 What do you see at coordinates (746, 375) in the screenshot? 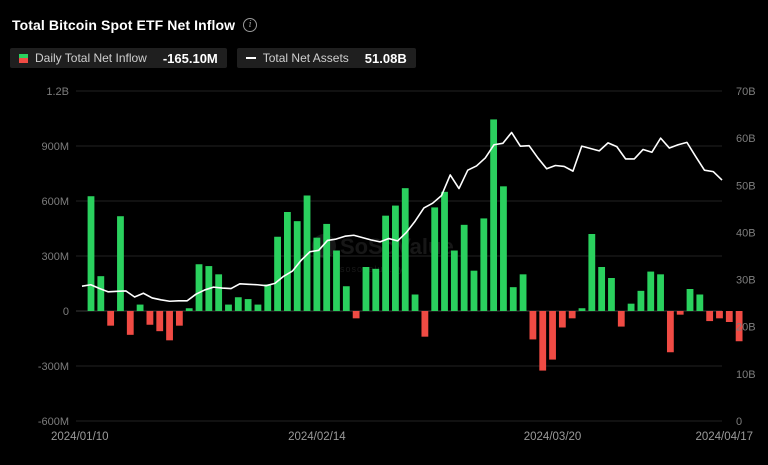
I see `right-tick-label: 10B` at bounding box center [746, 375].